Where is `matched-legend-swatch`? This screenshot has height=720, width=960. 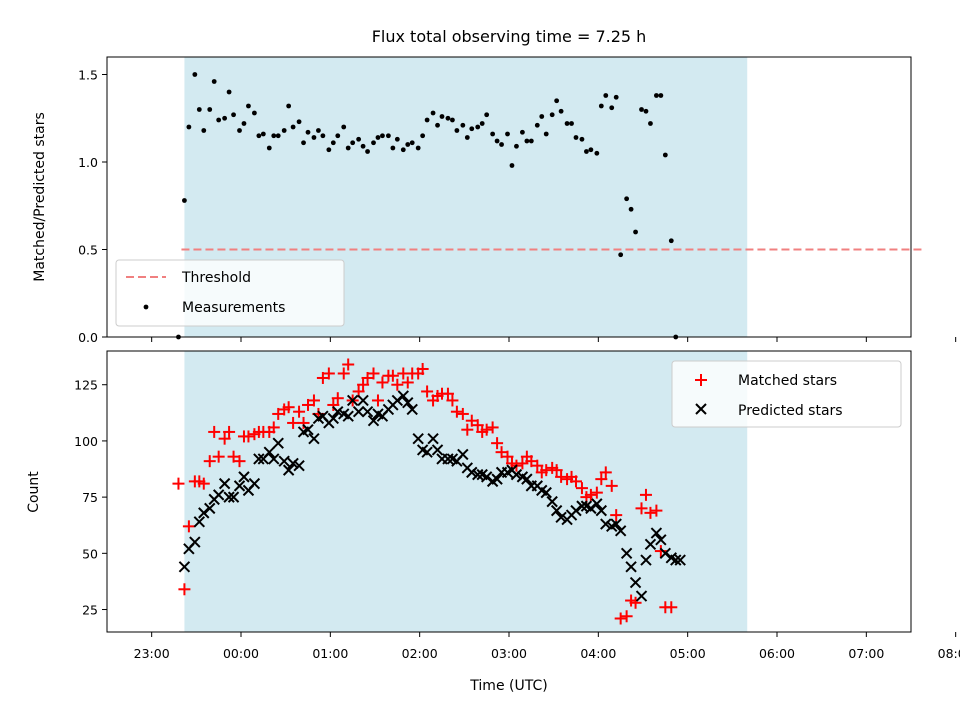
matched-legend-swatch is located at coordinates (701, 380).